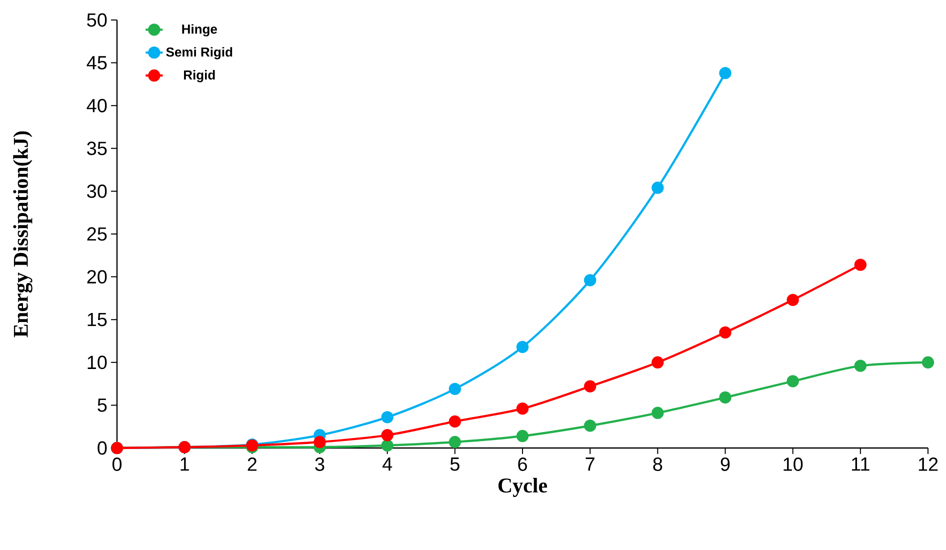 Image resolution: width=946 pixels, height=550 pixels. I want to click on x-tick-label: 12, so click(928, 464).